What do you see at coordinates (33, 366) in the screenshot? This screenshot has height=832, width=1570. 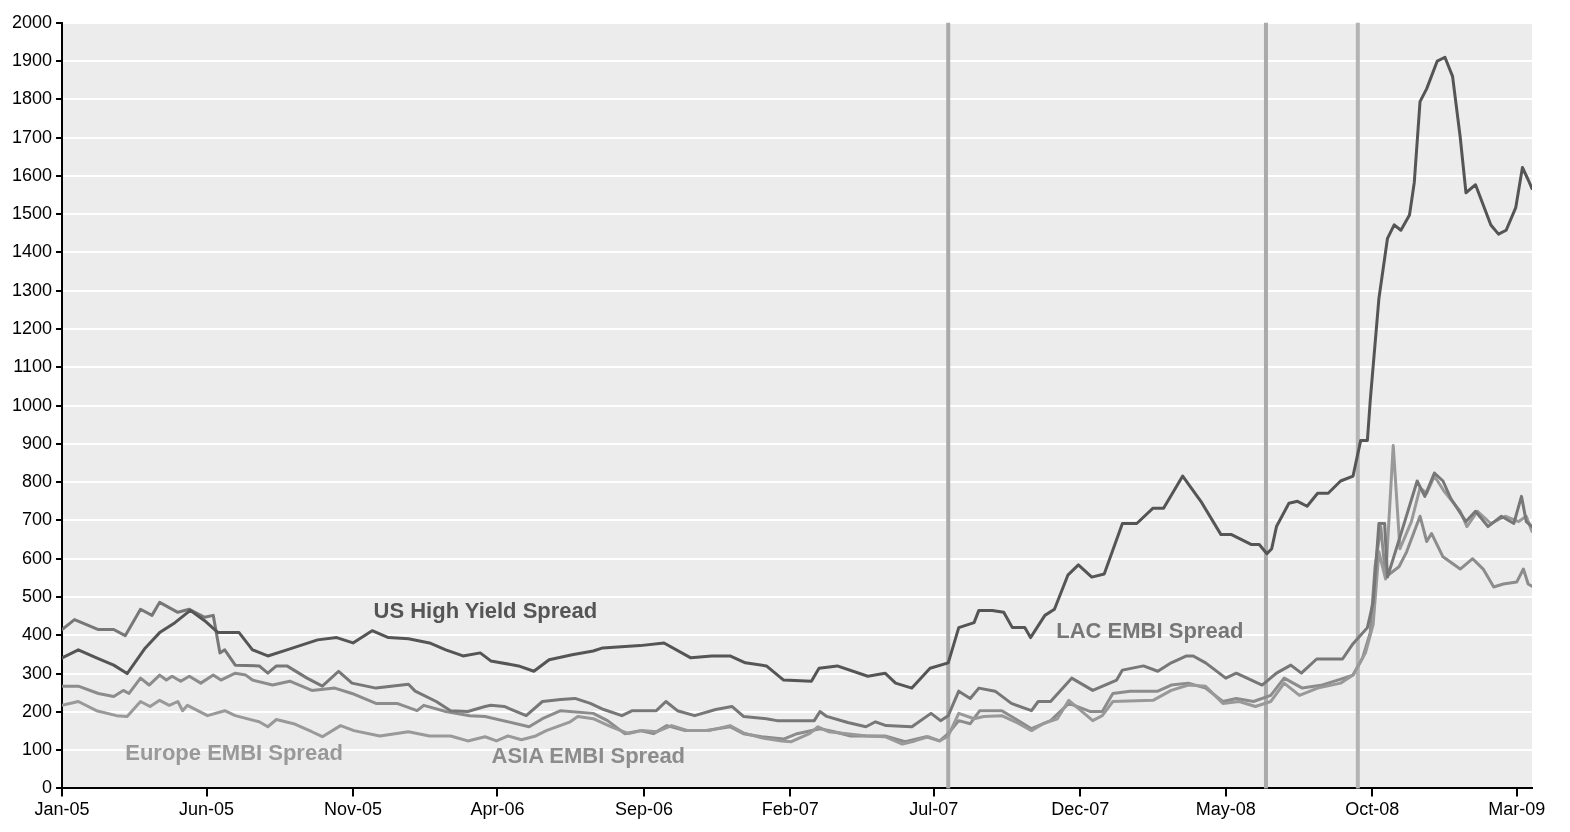 I see `y-tick-label: 1100` at bounding box center [33, 366].